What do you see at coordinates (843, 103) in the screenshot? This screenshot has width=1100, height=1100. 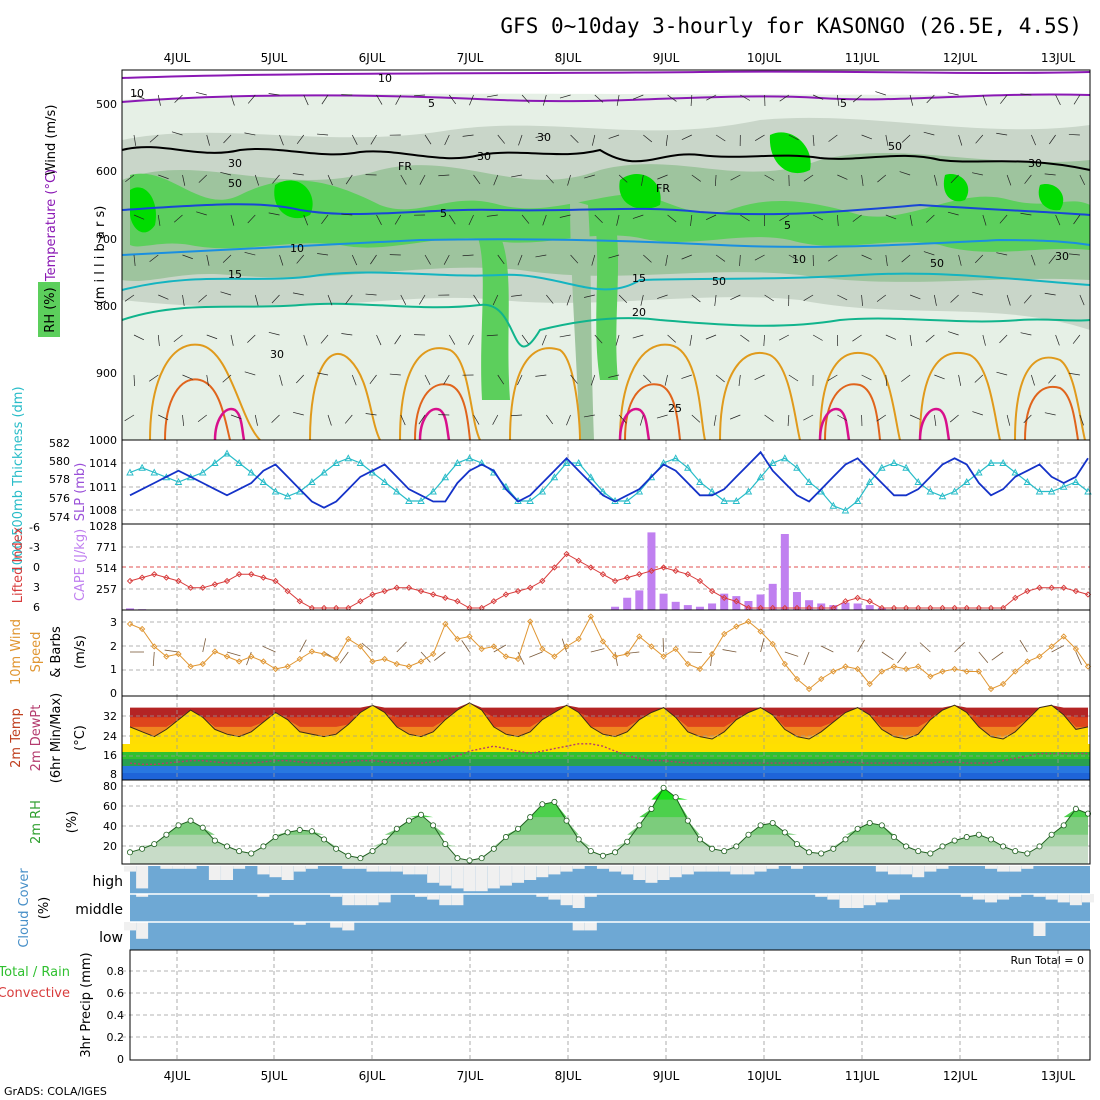 I see `contour-label-5-upper-b: 5` at bounding box center [843, 103].